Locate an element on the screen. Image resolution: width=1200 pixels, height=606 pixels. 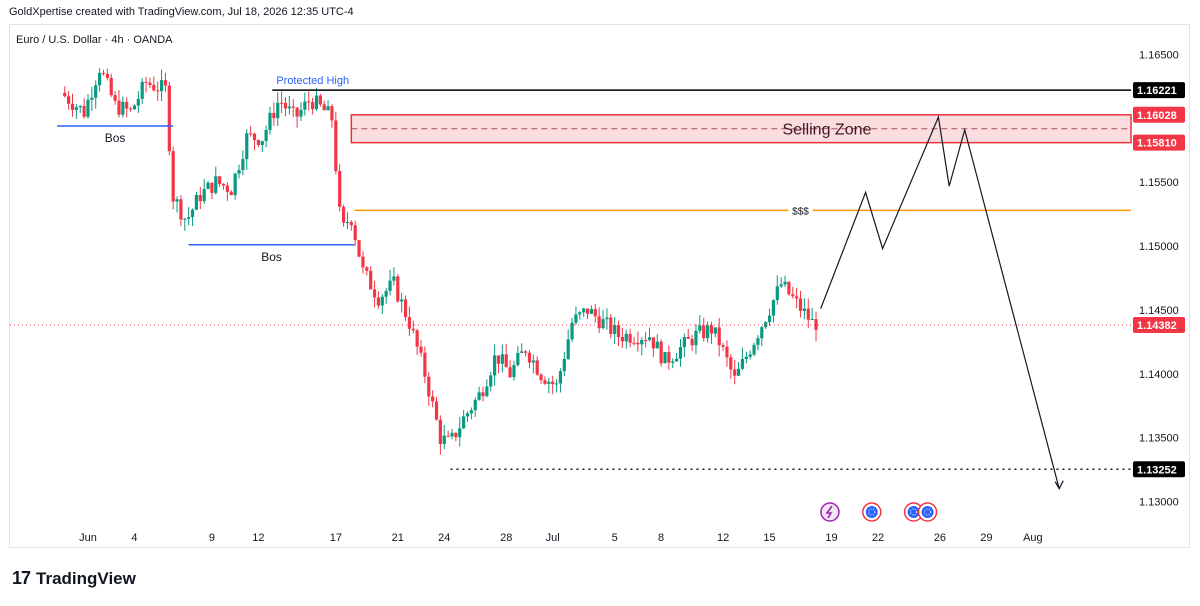
x-tick-label: 15 is located at coordinates (769, 538).